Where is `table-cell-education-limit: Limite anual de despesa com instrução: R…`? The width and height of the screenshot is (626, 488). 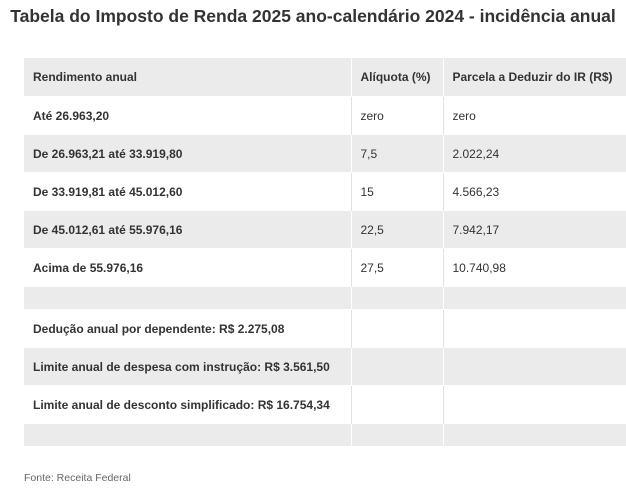
table-cell-education-limit: Limite anual de despesa com instrução: R… is located at coordinates (187, 366).